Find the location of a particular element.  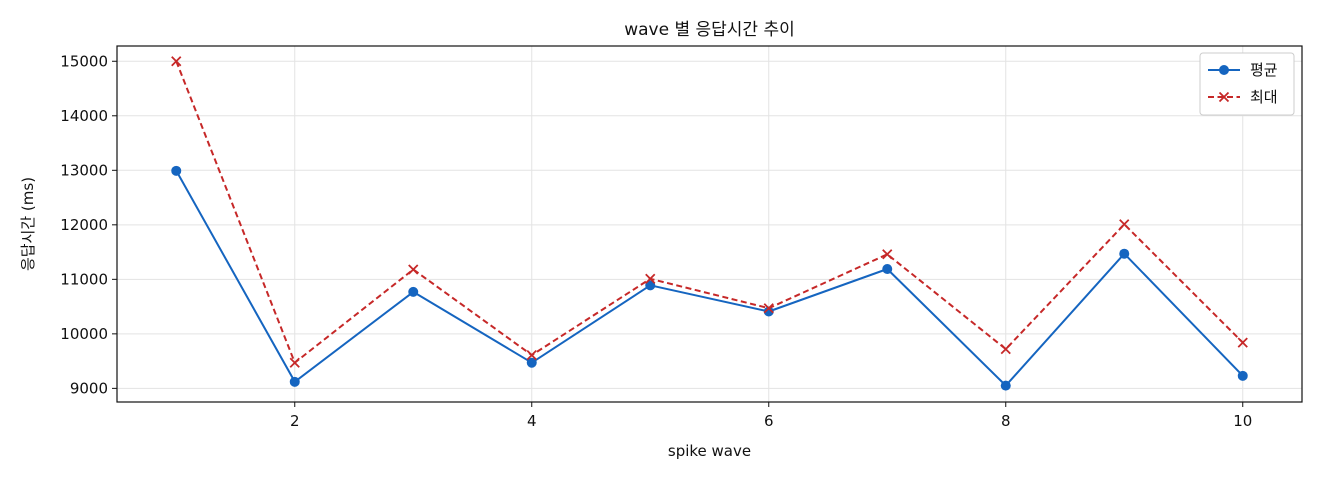

x-axis-label: spike wave is located at coordinates (709, 451).